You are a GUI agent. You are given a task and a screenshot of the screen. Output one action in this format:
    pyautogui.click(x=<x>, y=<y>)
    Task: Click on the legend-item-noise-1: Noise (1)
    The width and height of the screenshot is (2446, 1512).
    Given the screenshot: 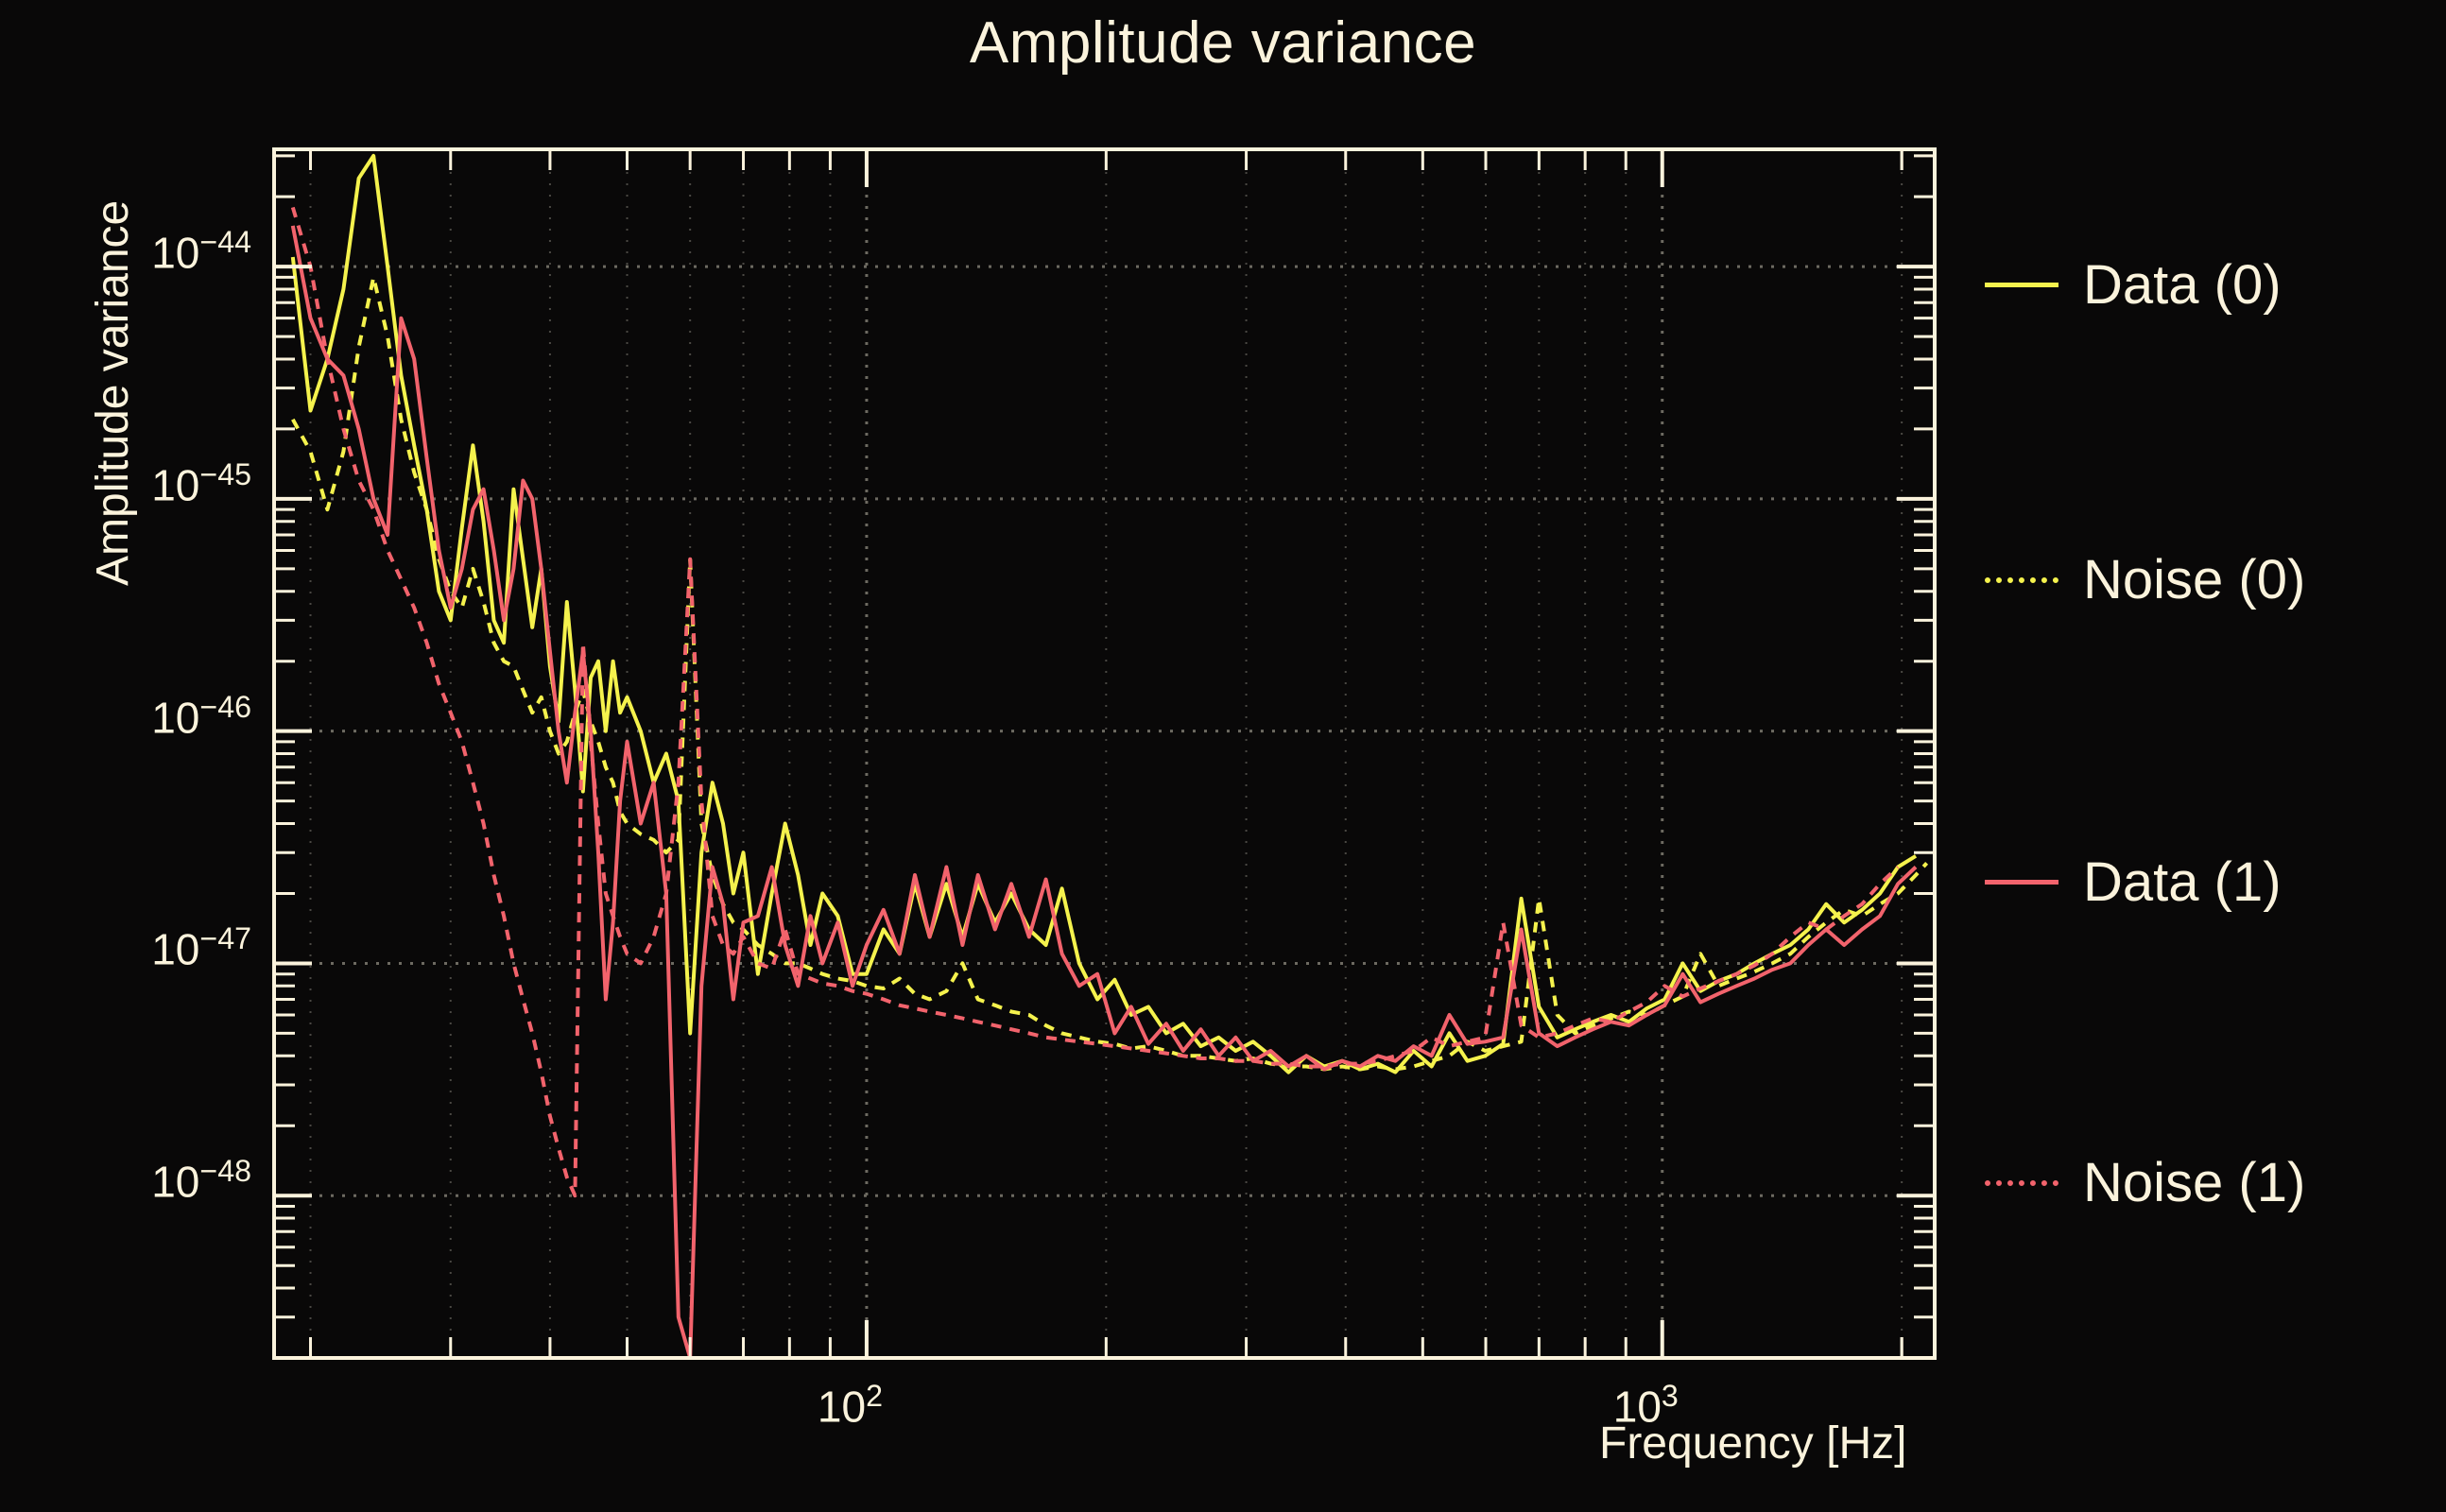 What is the action you would take?
    pyautogui.click(x=2145, y=1182)
    